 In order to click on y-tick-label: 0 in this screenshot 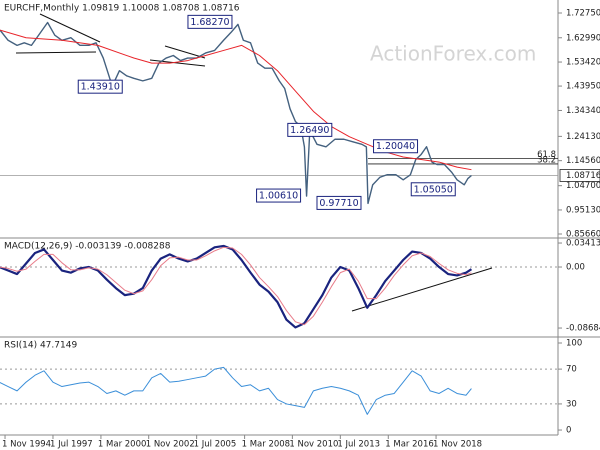, I will do `click(568, 431)`.